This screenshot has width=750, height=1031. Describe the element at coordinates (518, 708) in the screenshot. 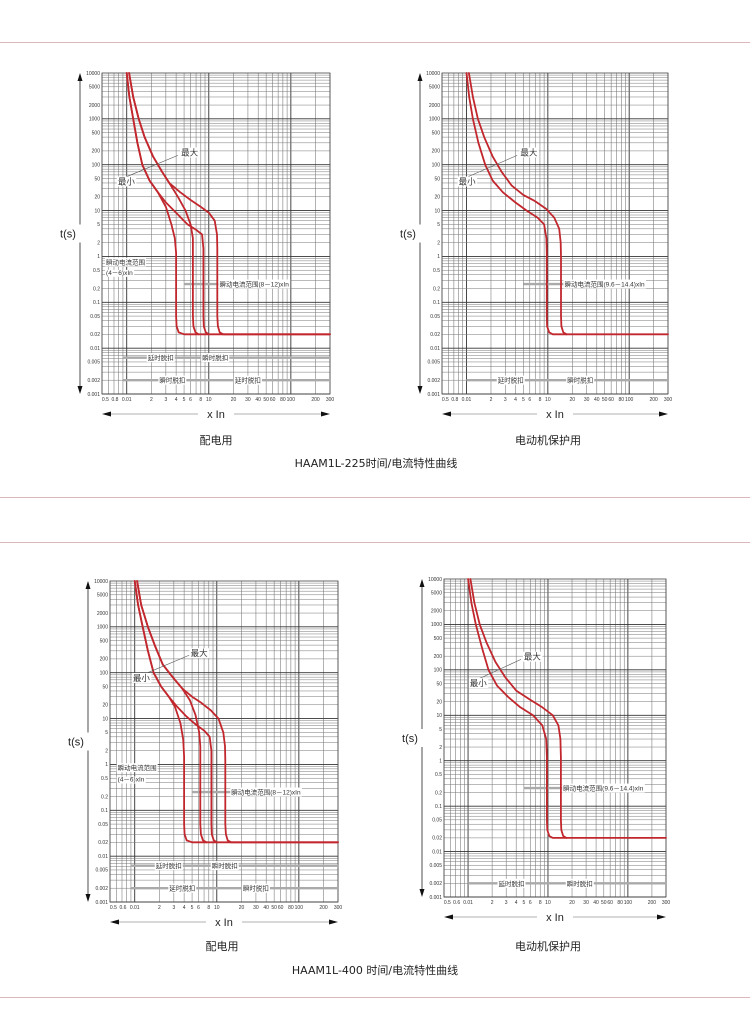

I see `curve-max-14.4xIn` at that location.